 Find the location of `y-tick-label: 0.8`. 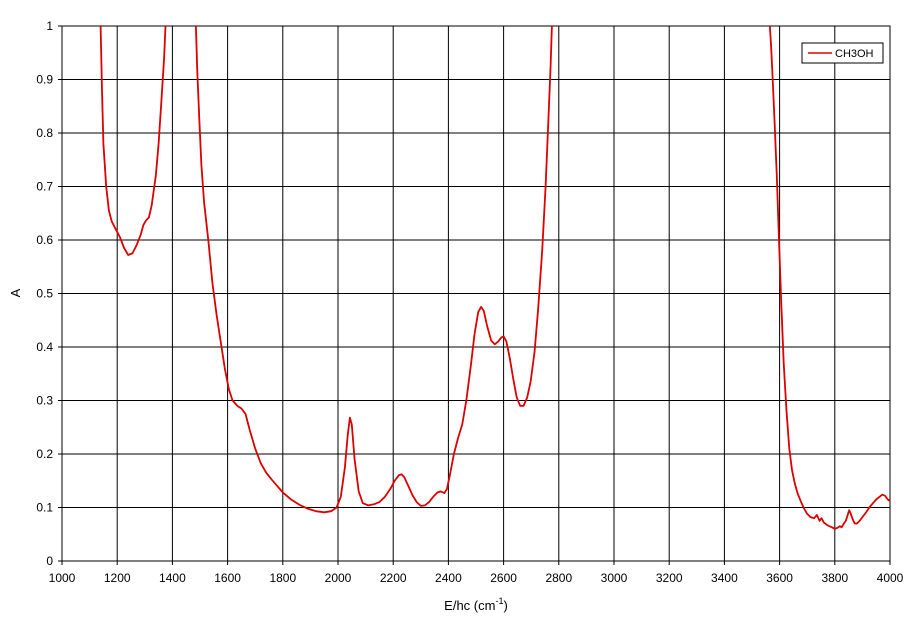

y-tick-label: 0.8 is located at coordinates (44, 133).